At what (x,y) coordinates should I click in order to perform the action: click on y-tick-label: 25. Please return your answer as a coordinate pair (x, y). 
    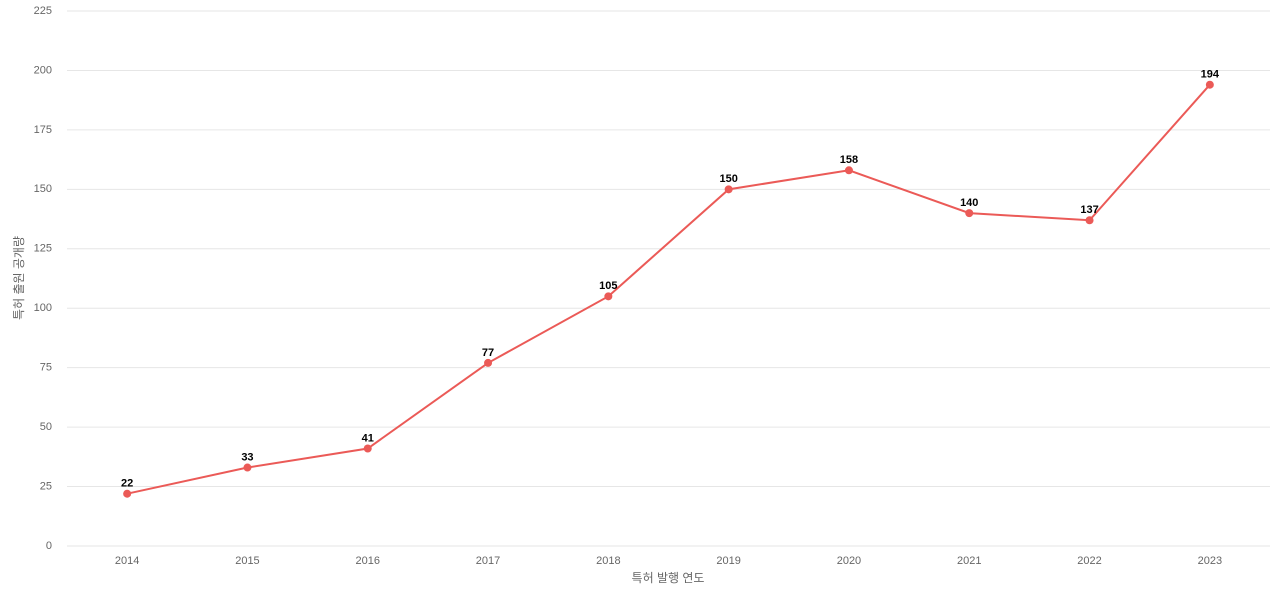
    Looking at the image, I should click on (46, 486).